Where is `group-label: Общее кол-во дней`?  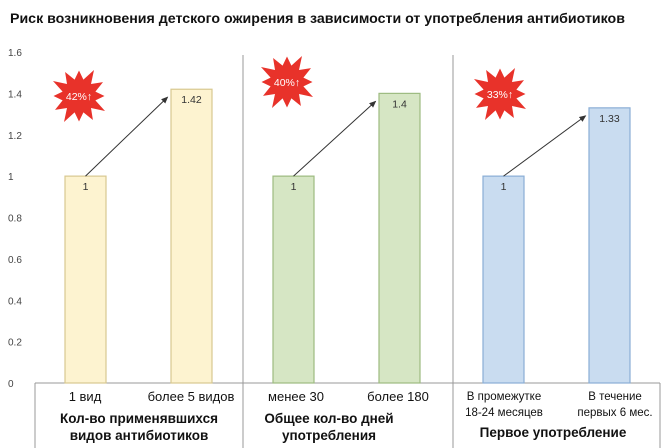
group-label: Общее кол-во дней is located at coordinates (328, 418).